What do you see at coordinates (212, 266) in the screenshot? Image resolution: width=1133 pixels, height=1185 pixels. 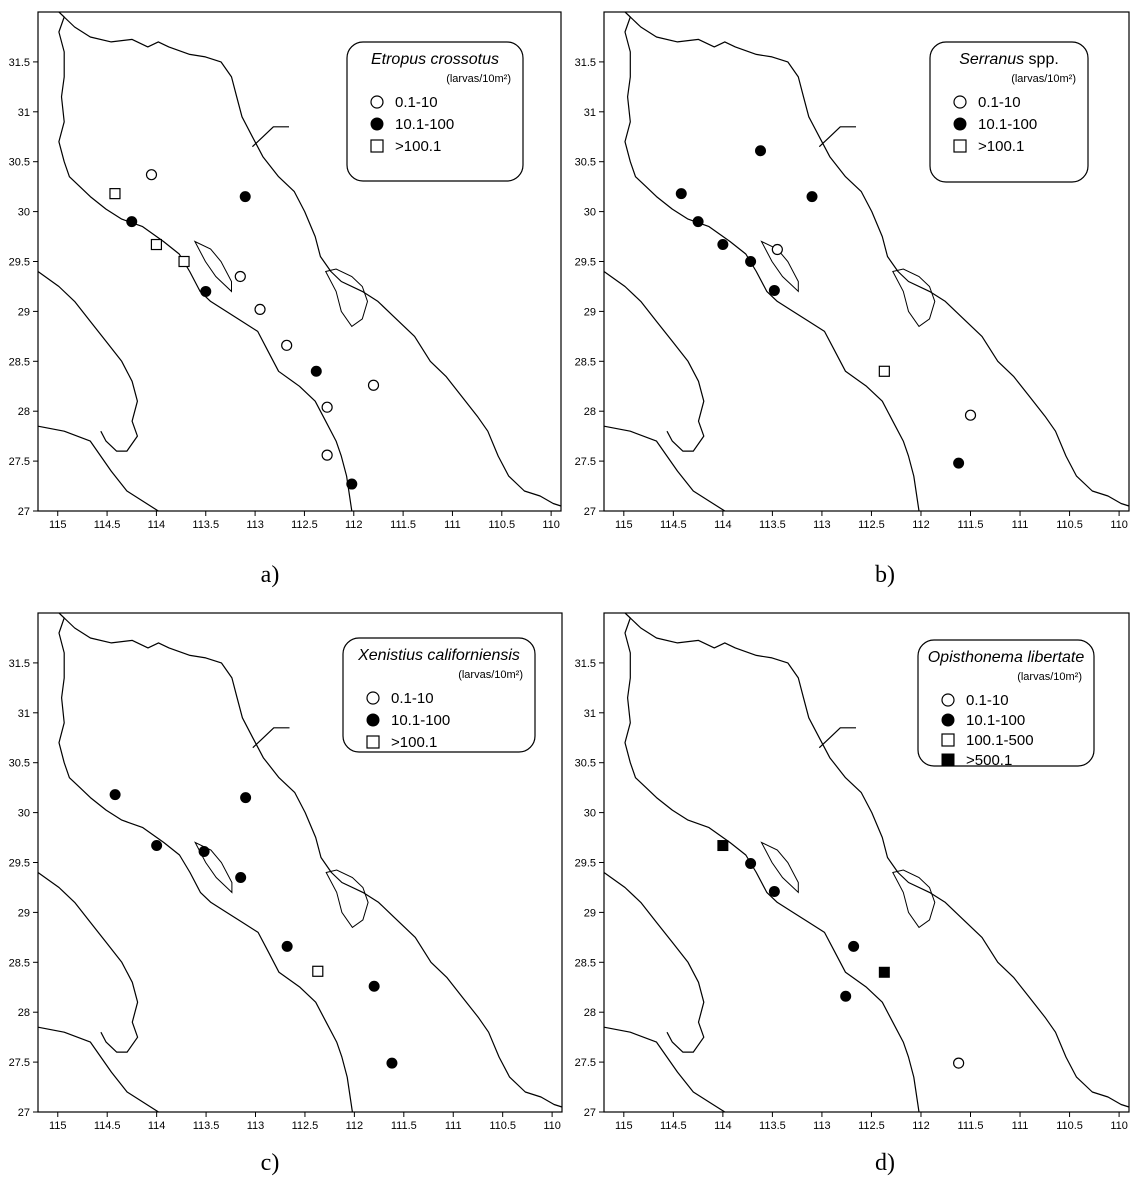 I see `island-elongated` at bounding box center [212, 266].